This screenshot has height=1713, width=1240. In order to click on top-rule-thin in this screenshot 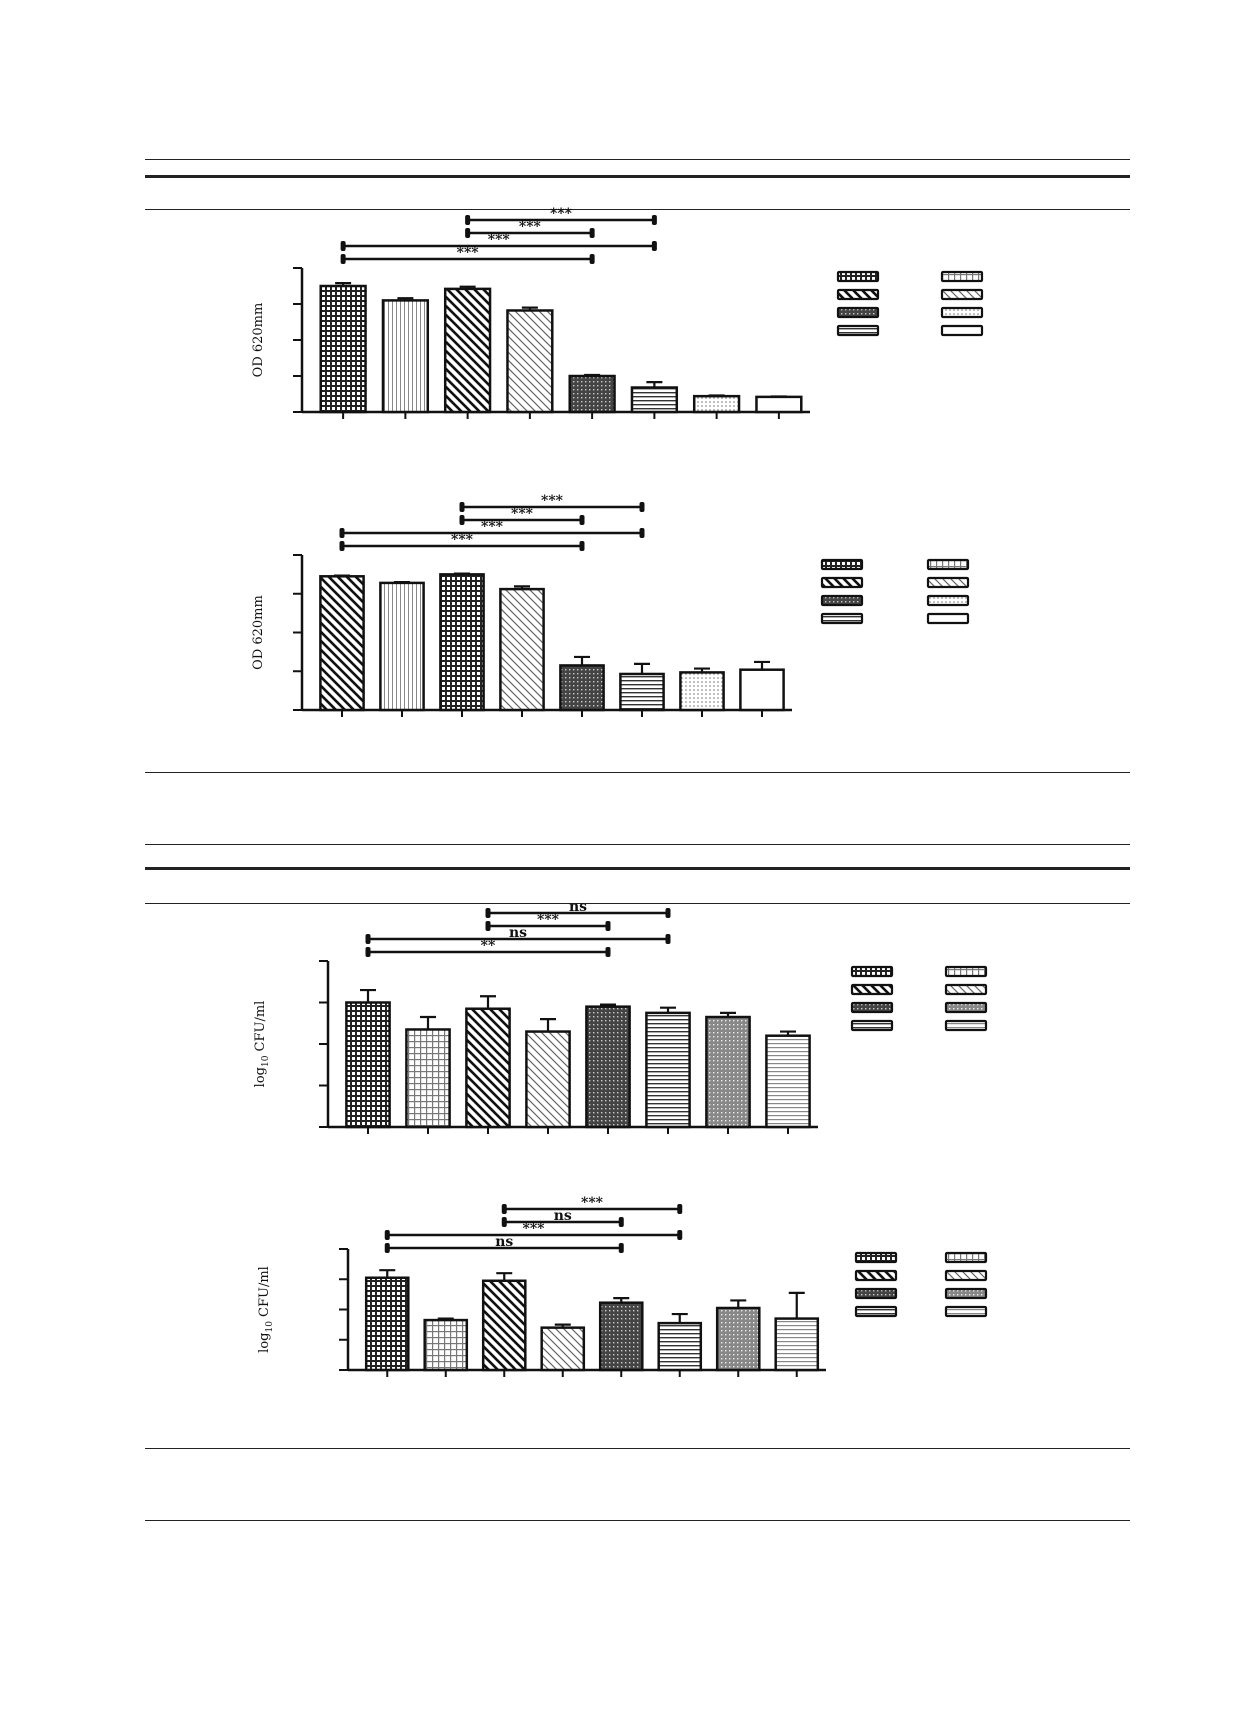, I will do `click(637, 159)`.